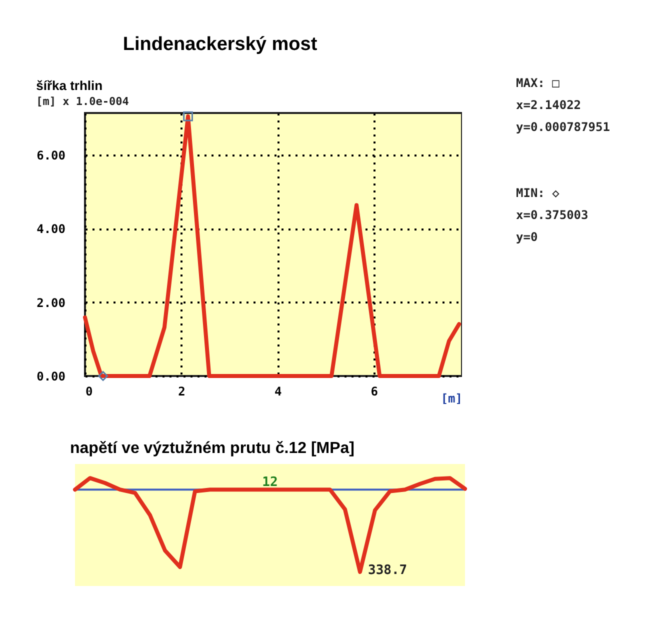  Describe the element at coordinates (212, 448) in the screenshot. I see `chart-title: napětí ve výztužném prutu č.12 [MPa]` at that location.